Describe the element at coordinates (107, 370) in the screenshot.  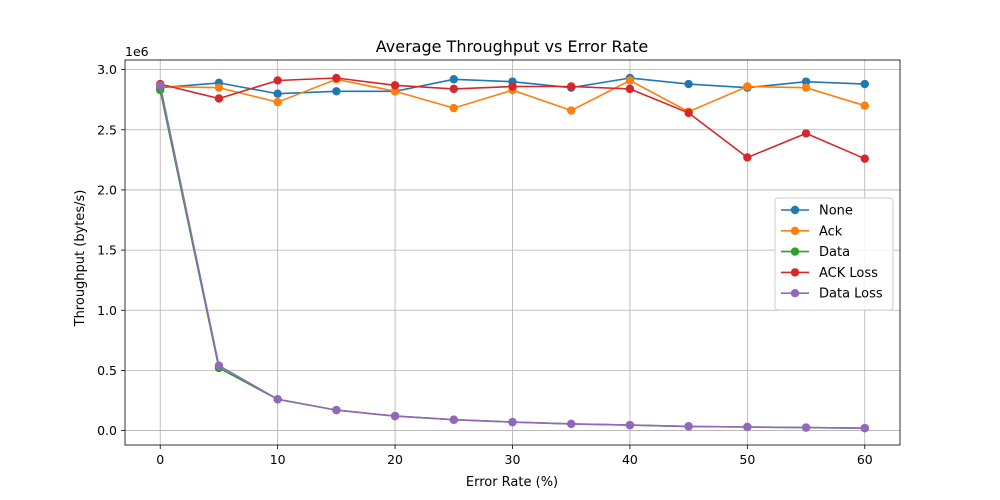
I see `y-tick-label: 0.5` at that location.